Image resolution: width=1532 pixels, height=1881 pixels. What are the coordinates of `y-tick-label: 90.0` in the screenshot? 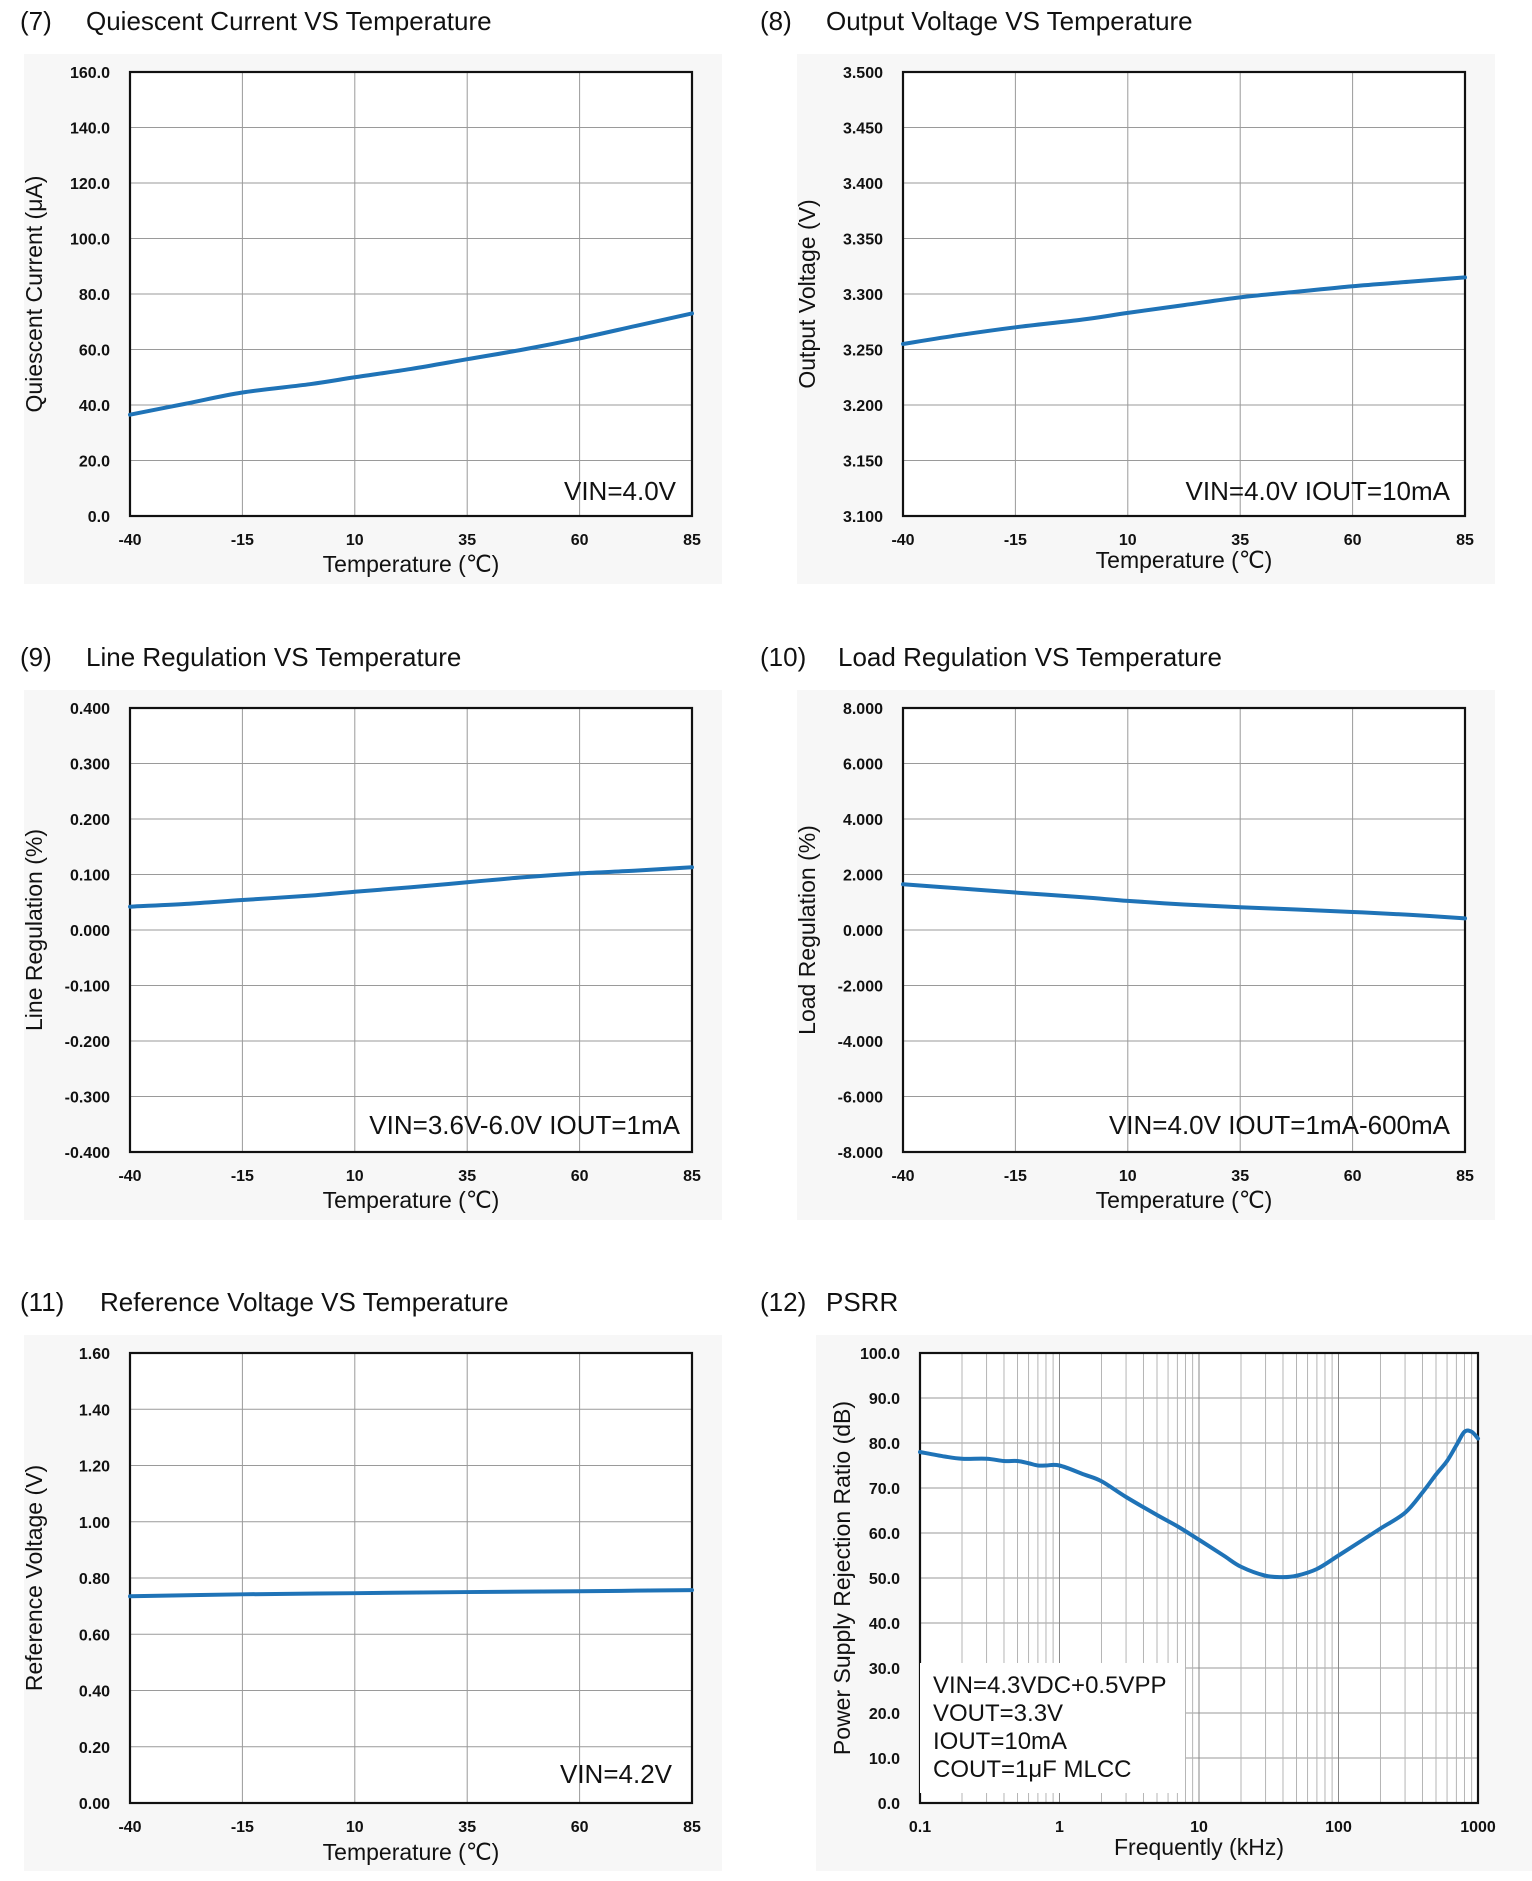 It's located at (884, 1399).